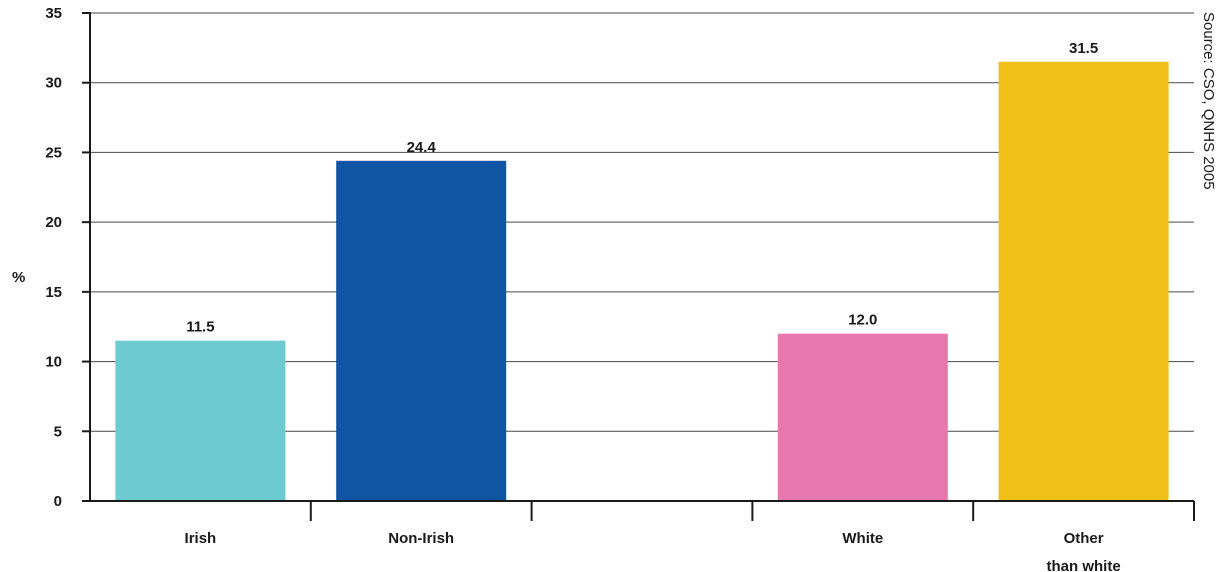 The width and height of the screenshot is (1222, 572). I want to click on source-note: Source: CSO, QNHS 2005, so click(1208, 101).